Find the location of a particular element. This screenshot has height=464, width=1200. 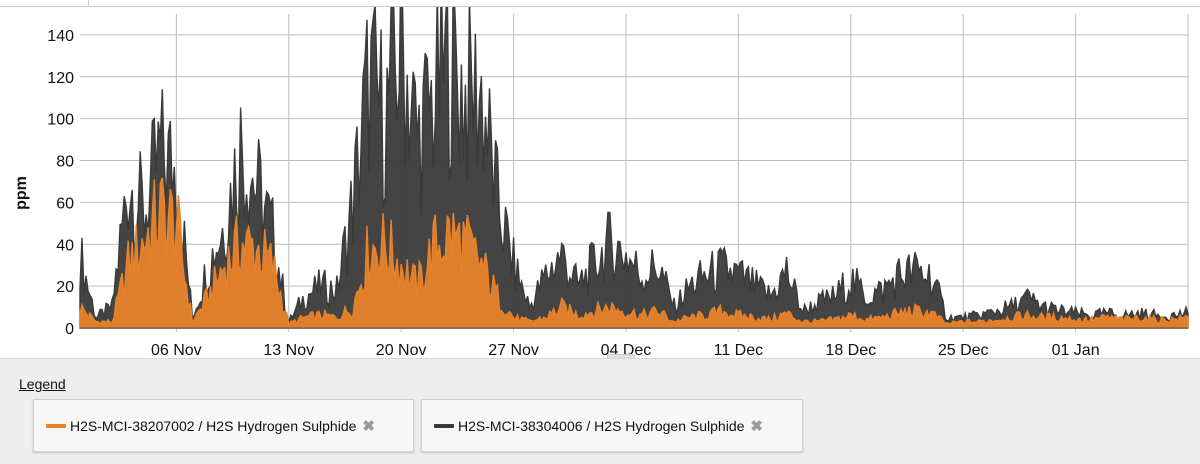

legend-title: Legend is located at coordinates (42, 384).